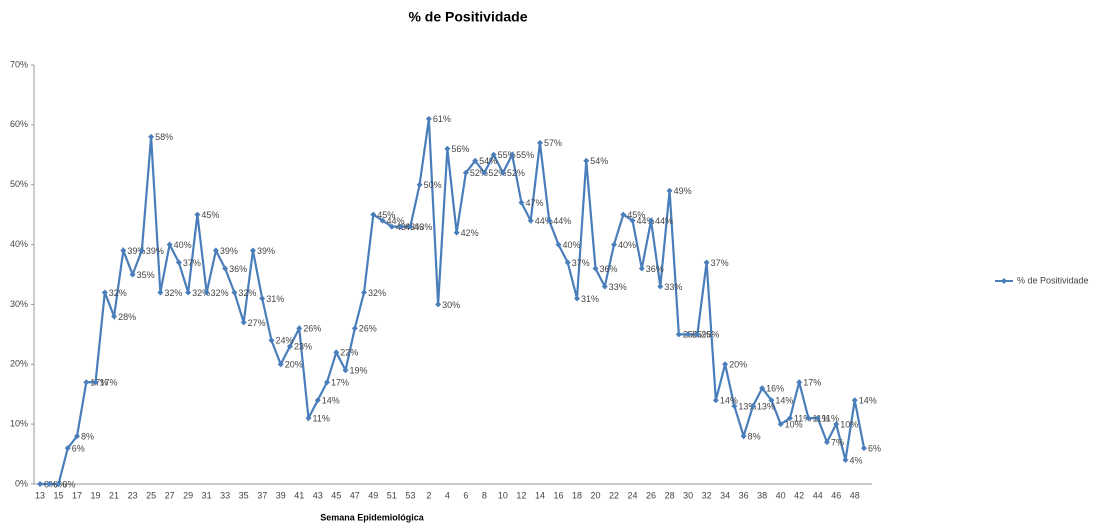 This screenshot has width=1093, height=530. Describe the element at coordinates (442, 119) in the screenshot. I see `data-label: 61%` at that location.